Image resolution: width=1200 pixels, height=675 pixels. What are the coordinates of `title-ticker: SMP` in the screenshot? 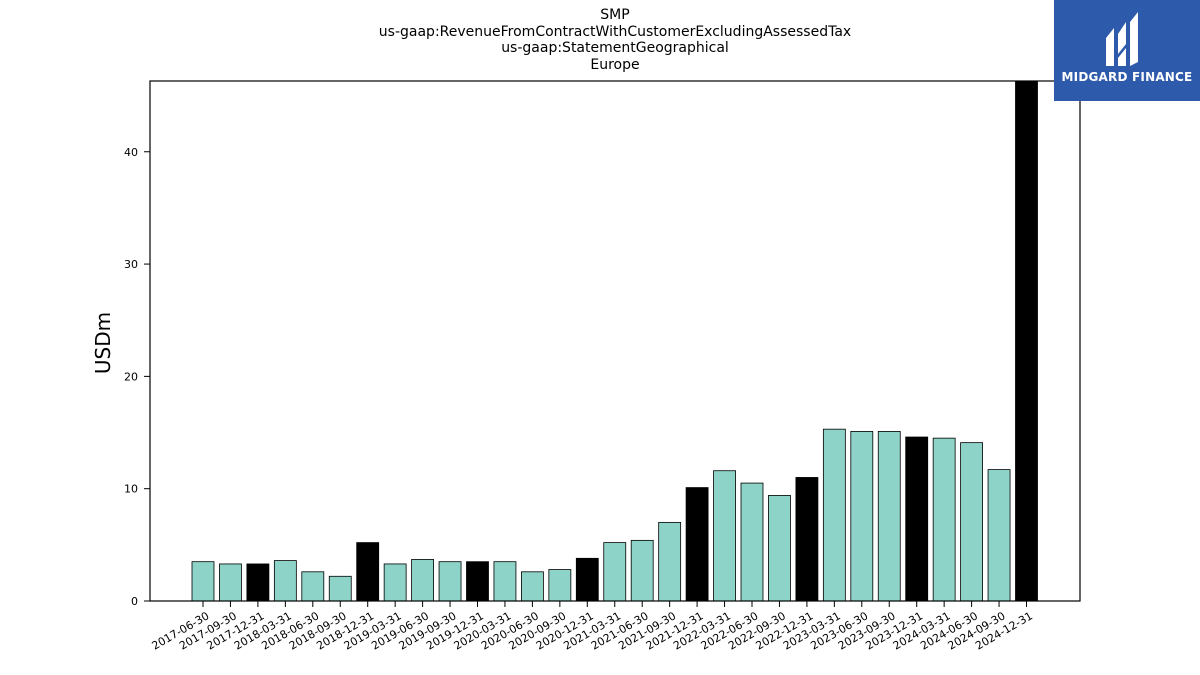 It's located at (615, 15).